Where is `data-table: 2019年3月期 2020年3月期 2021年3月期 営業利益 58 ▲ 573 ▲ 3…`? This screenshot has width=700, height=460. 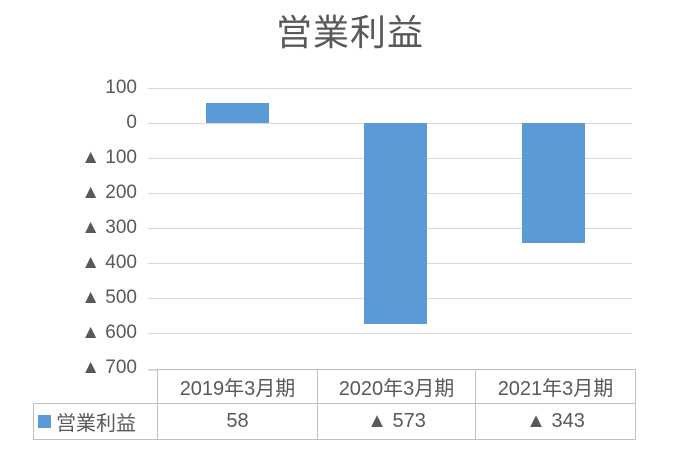
data-table: 2019年3月期 2020年3月期 2021年3月期 営業利益 58 ▲ 573 ▲ 3… is located at coordinates (334, 404).